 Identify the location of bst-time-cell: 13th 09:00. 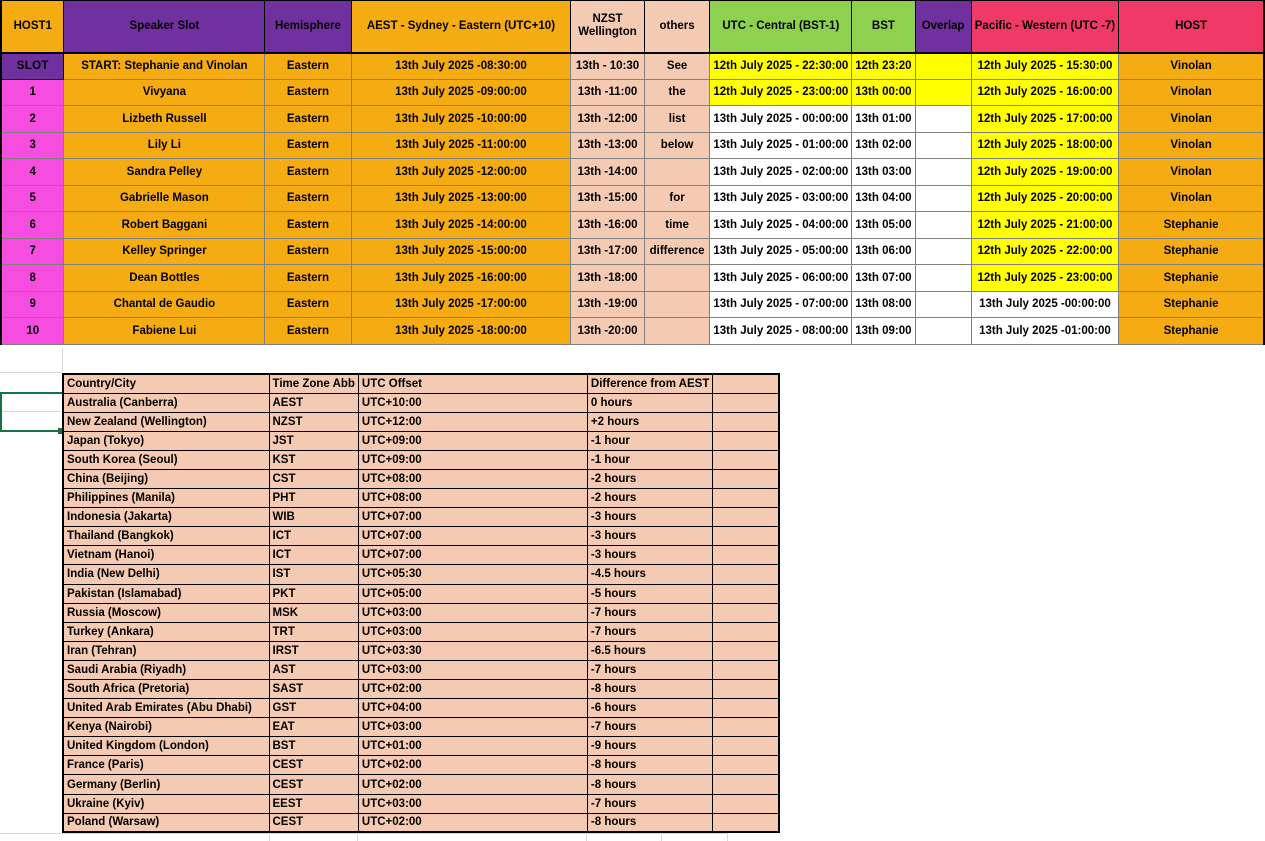
(883, 331).